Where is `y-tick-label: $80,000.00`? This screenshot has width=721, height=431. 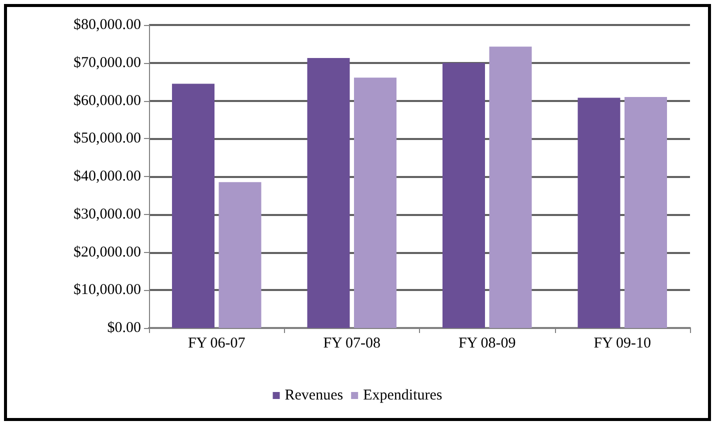 y-tick-label: $80,000.00 is located at coordinates (107, 25).